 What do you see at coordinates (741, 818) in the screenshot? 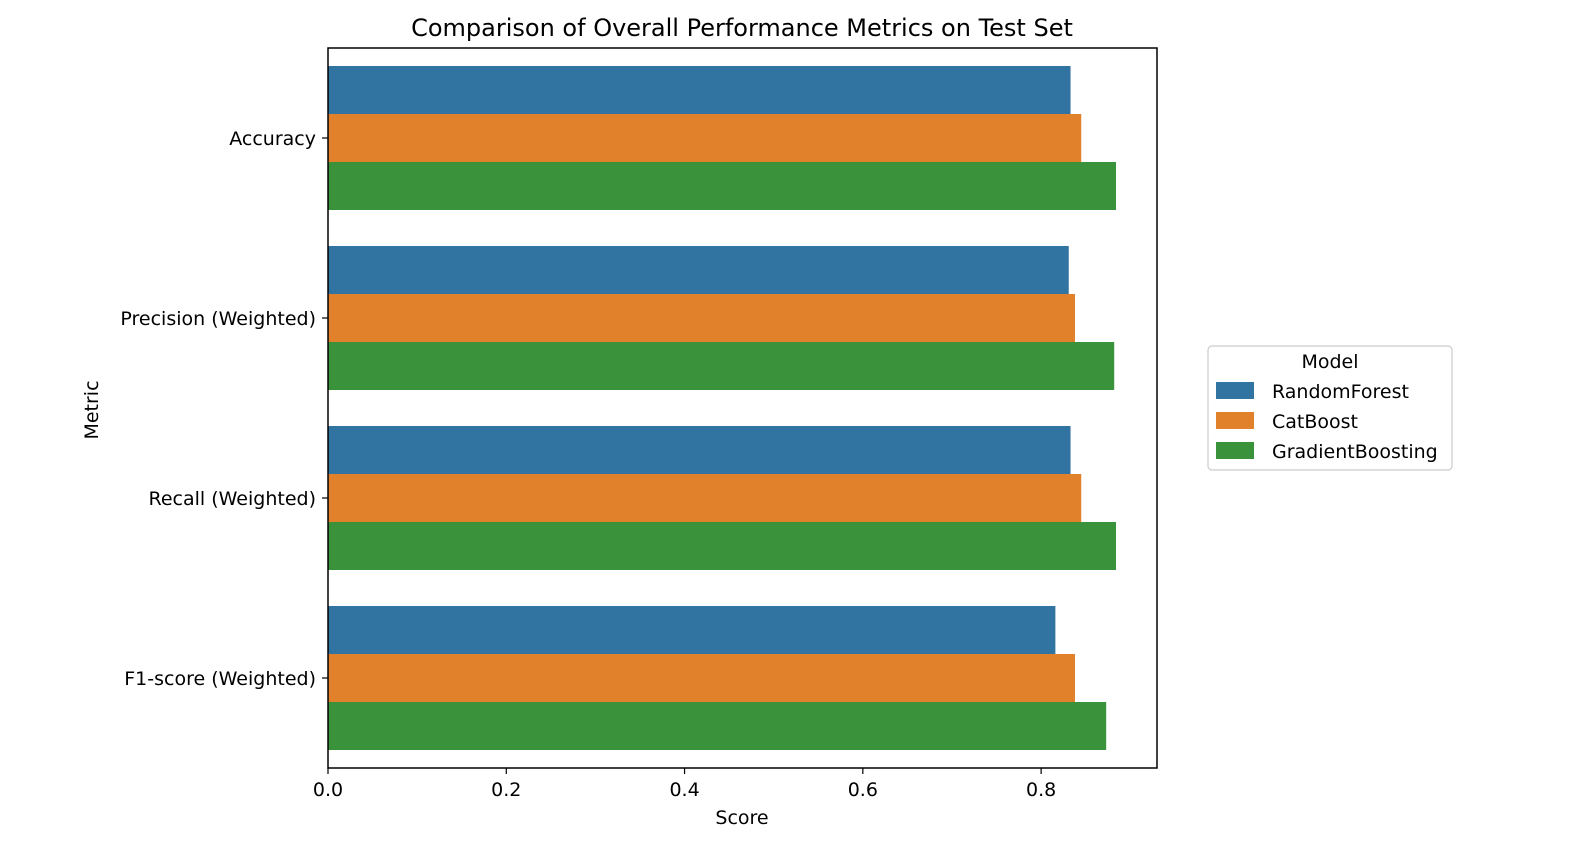
I see `x-axis-label: Score` at bounding box center [741, 818].